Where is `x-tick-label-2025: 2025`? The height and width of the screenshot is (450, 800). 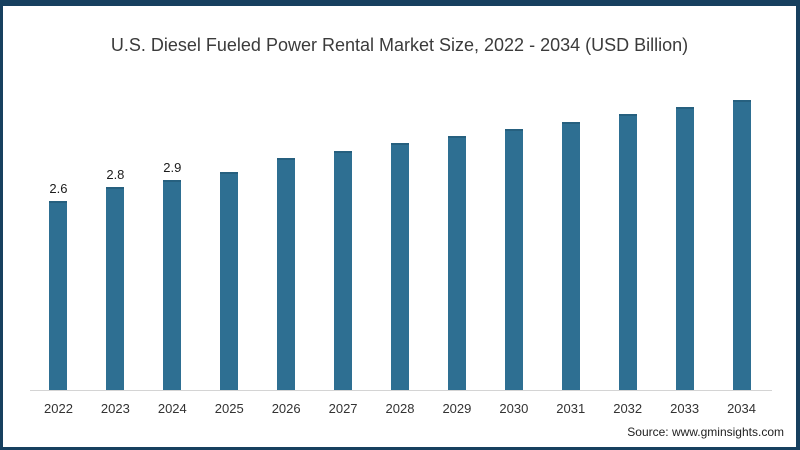 x-tick-label-2025: 2025 is located at coordinates (229, 408).